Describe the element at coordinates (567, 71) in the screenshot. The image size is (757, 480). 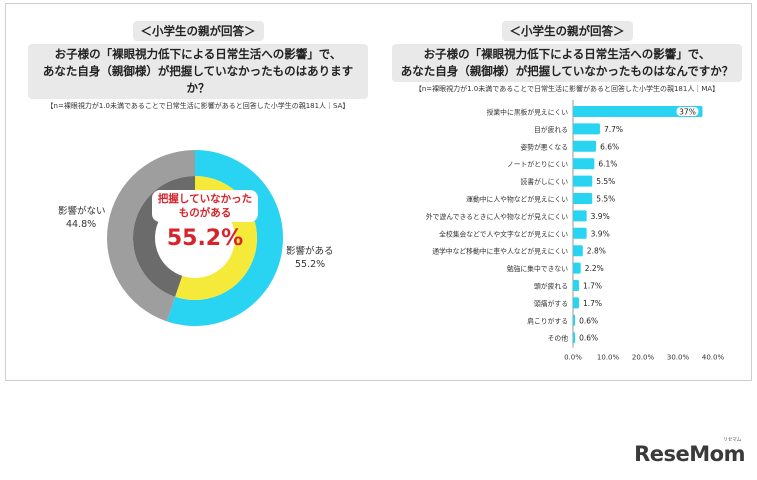
I see `right-question-line2: あなた自身（親御様）が把握していなかったものはなんですか？` at that location.